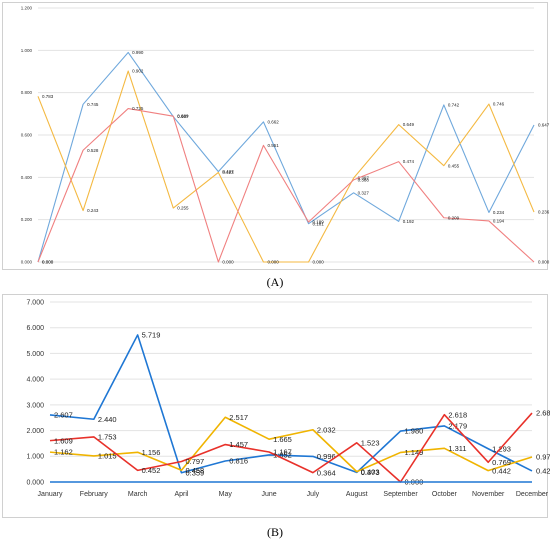 This screenshot has height=549, width=550. Describe the element at coordinates (63, 452) in the screenshot. I see `data-label: 1.162` at that location.